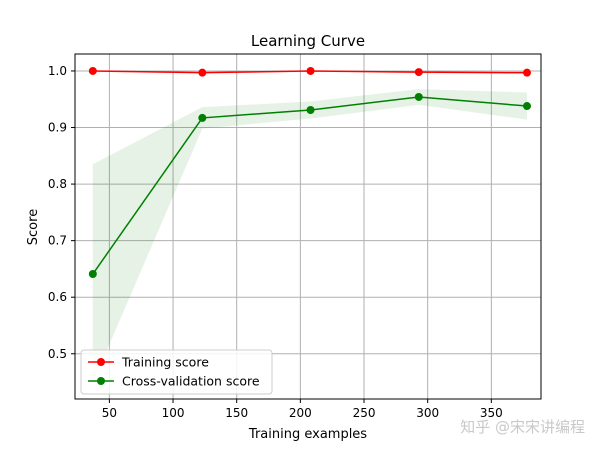 This screenshot has height=450, width=600. I want to click on legend-marker-training, so click(101, 362).